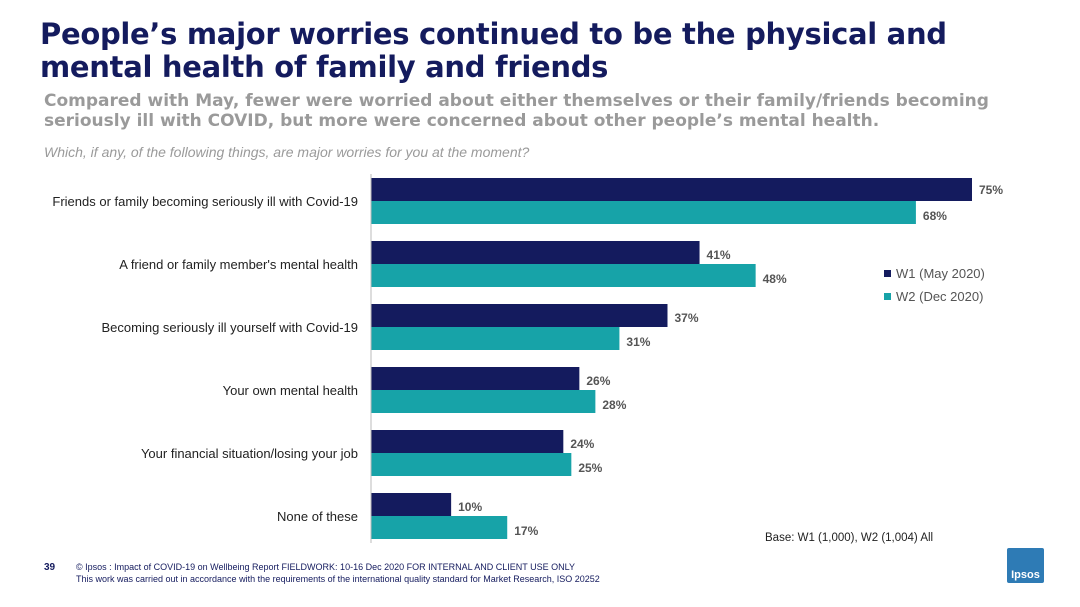 The height and width of the screenshot is (607, 1080). What do you see at coordinates (317, 516) in the screenshot?
I see `category-label: None of these` at bounding box center [317, 516].